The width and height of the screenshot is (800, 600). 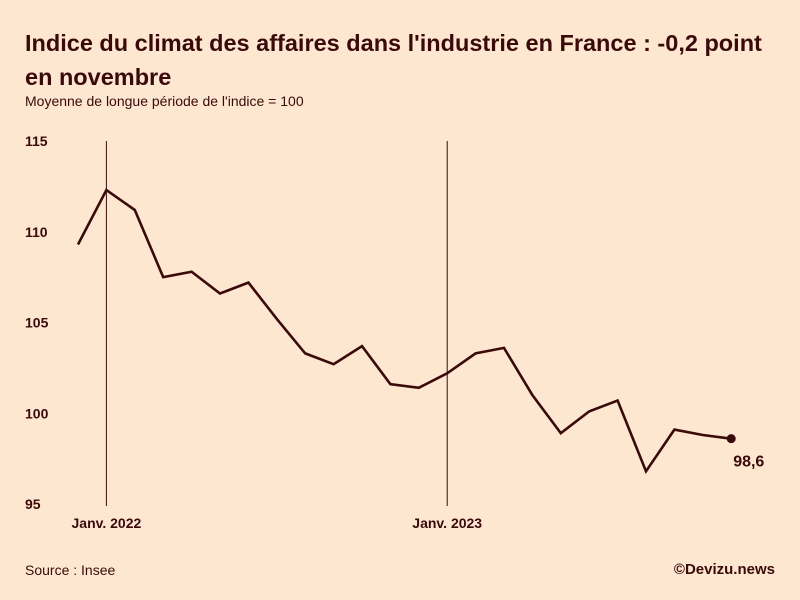 I want to click on data-point, so click(x=731, y=439).